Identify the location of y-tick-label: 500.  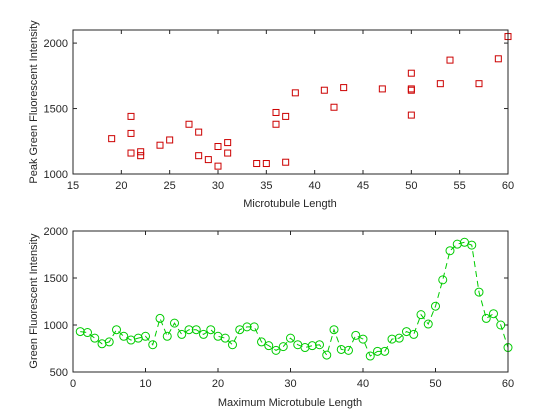
(59, 373).